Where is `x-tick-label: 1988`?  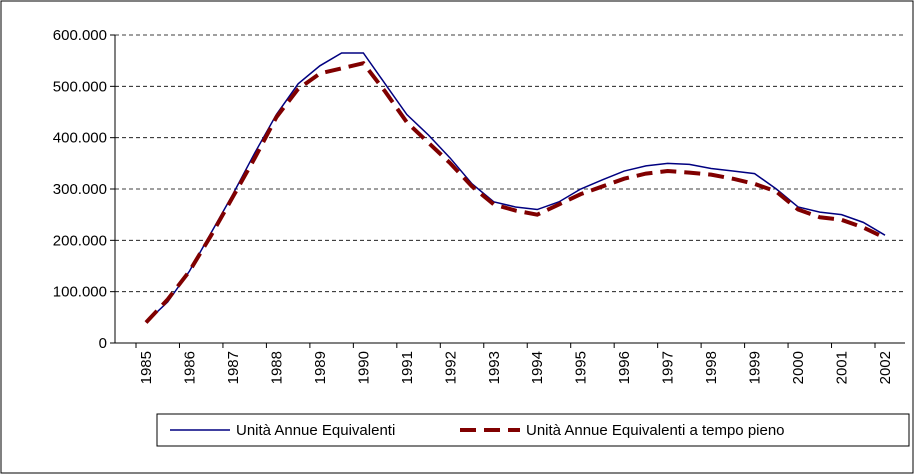
x-tick-label: 1988 is located at coordinates (276, 367).